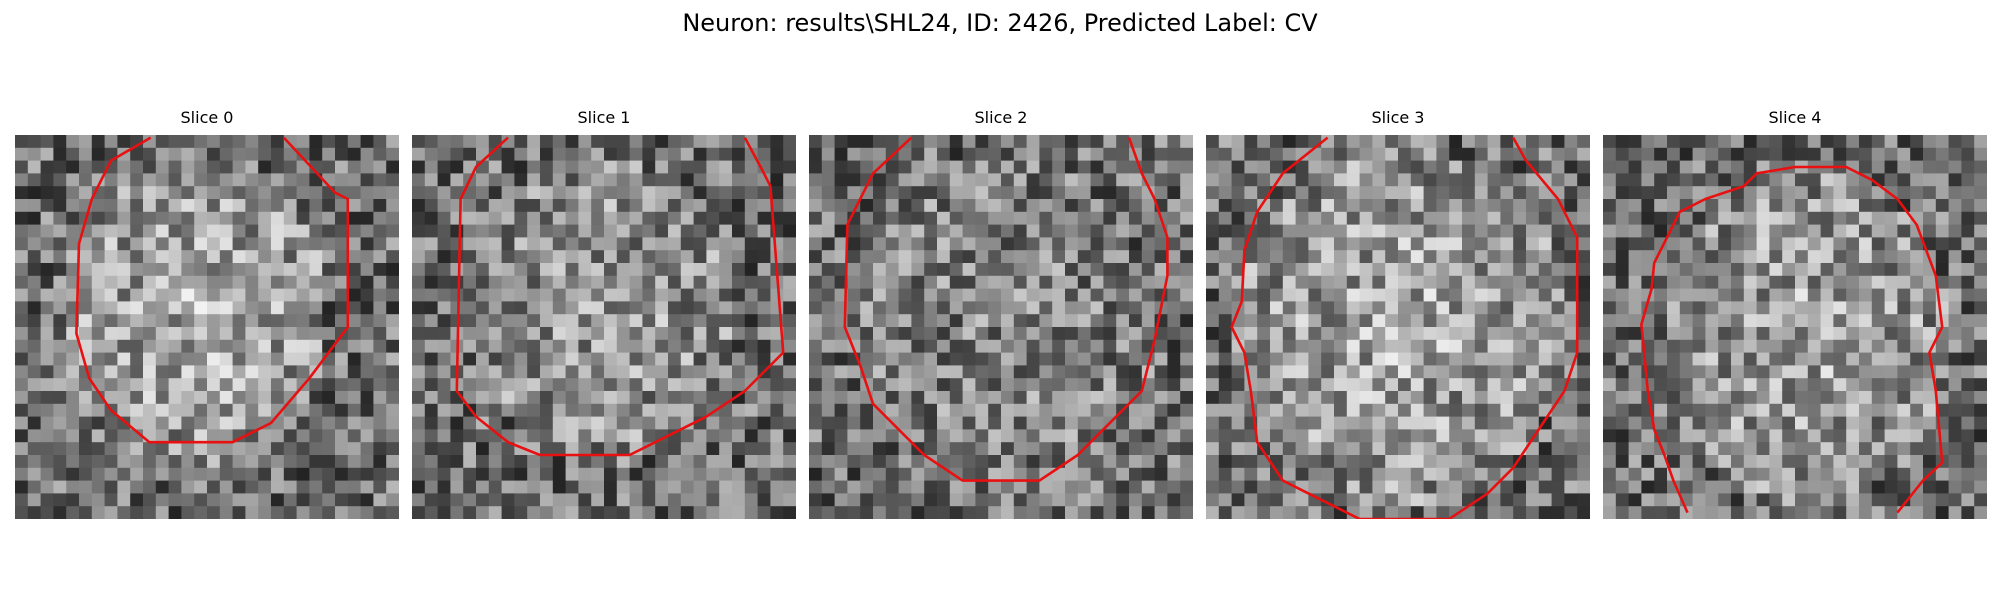  Describe the element at coordinates (207, 117) in the screenshot. I see `slice-title: Slice 0` at that location.